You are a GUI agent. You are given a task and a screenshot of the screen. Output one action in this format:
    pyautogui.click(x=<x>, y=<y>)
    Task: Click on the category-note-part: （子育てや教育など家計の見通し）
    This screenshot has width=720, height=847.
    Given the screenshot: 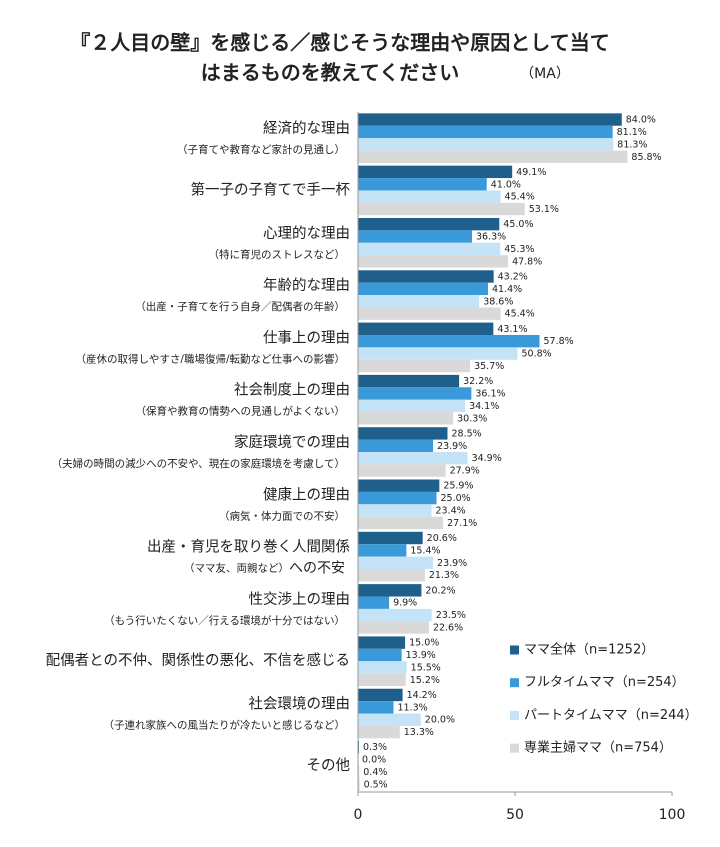 What is the action you would take?
    pyautogui.click(x=261, y=149)
    